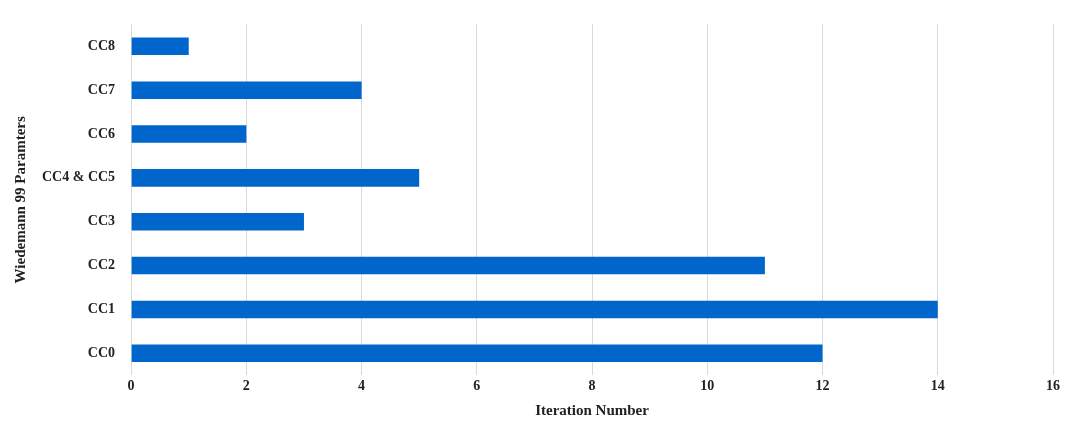 Image resolution: width=1076 pixels, height=432 pixels. What do you see at coordinates (707, 386) in the screenshot?
I see `x-tick-label: 10` at bounding box center [707, 386].